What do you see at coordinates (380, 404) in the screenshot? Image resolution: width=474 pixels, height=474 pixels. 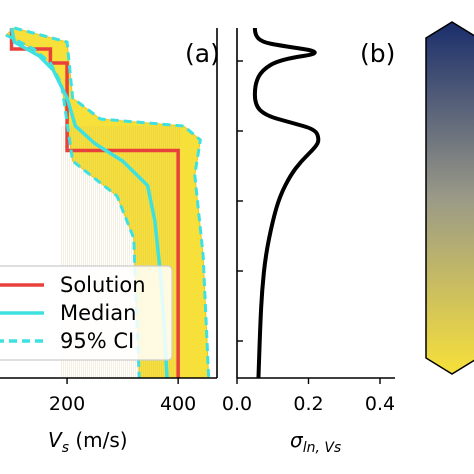 I see `panel-b-x-tick-label: 0.4` at bounding box center [380, 404].